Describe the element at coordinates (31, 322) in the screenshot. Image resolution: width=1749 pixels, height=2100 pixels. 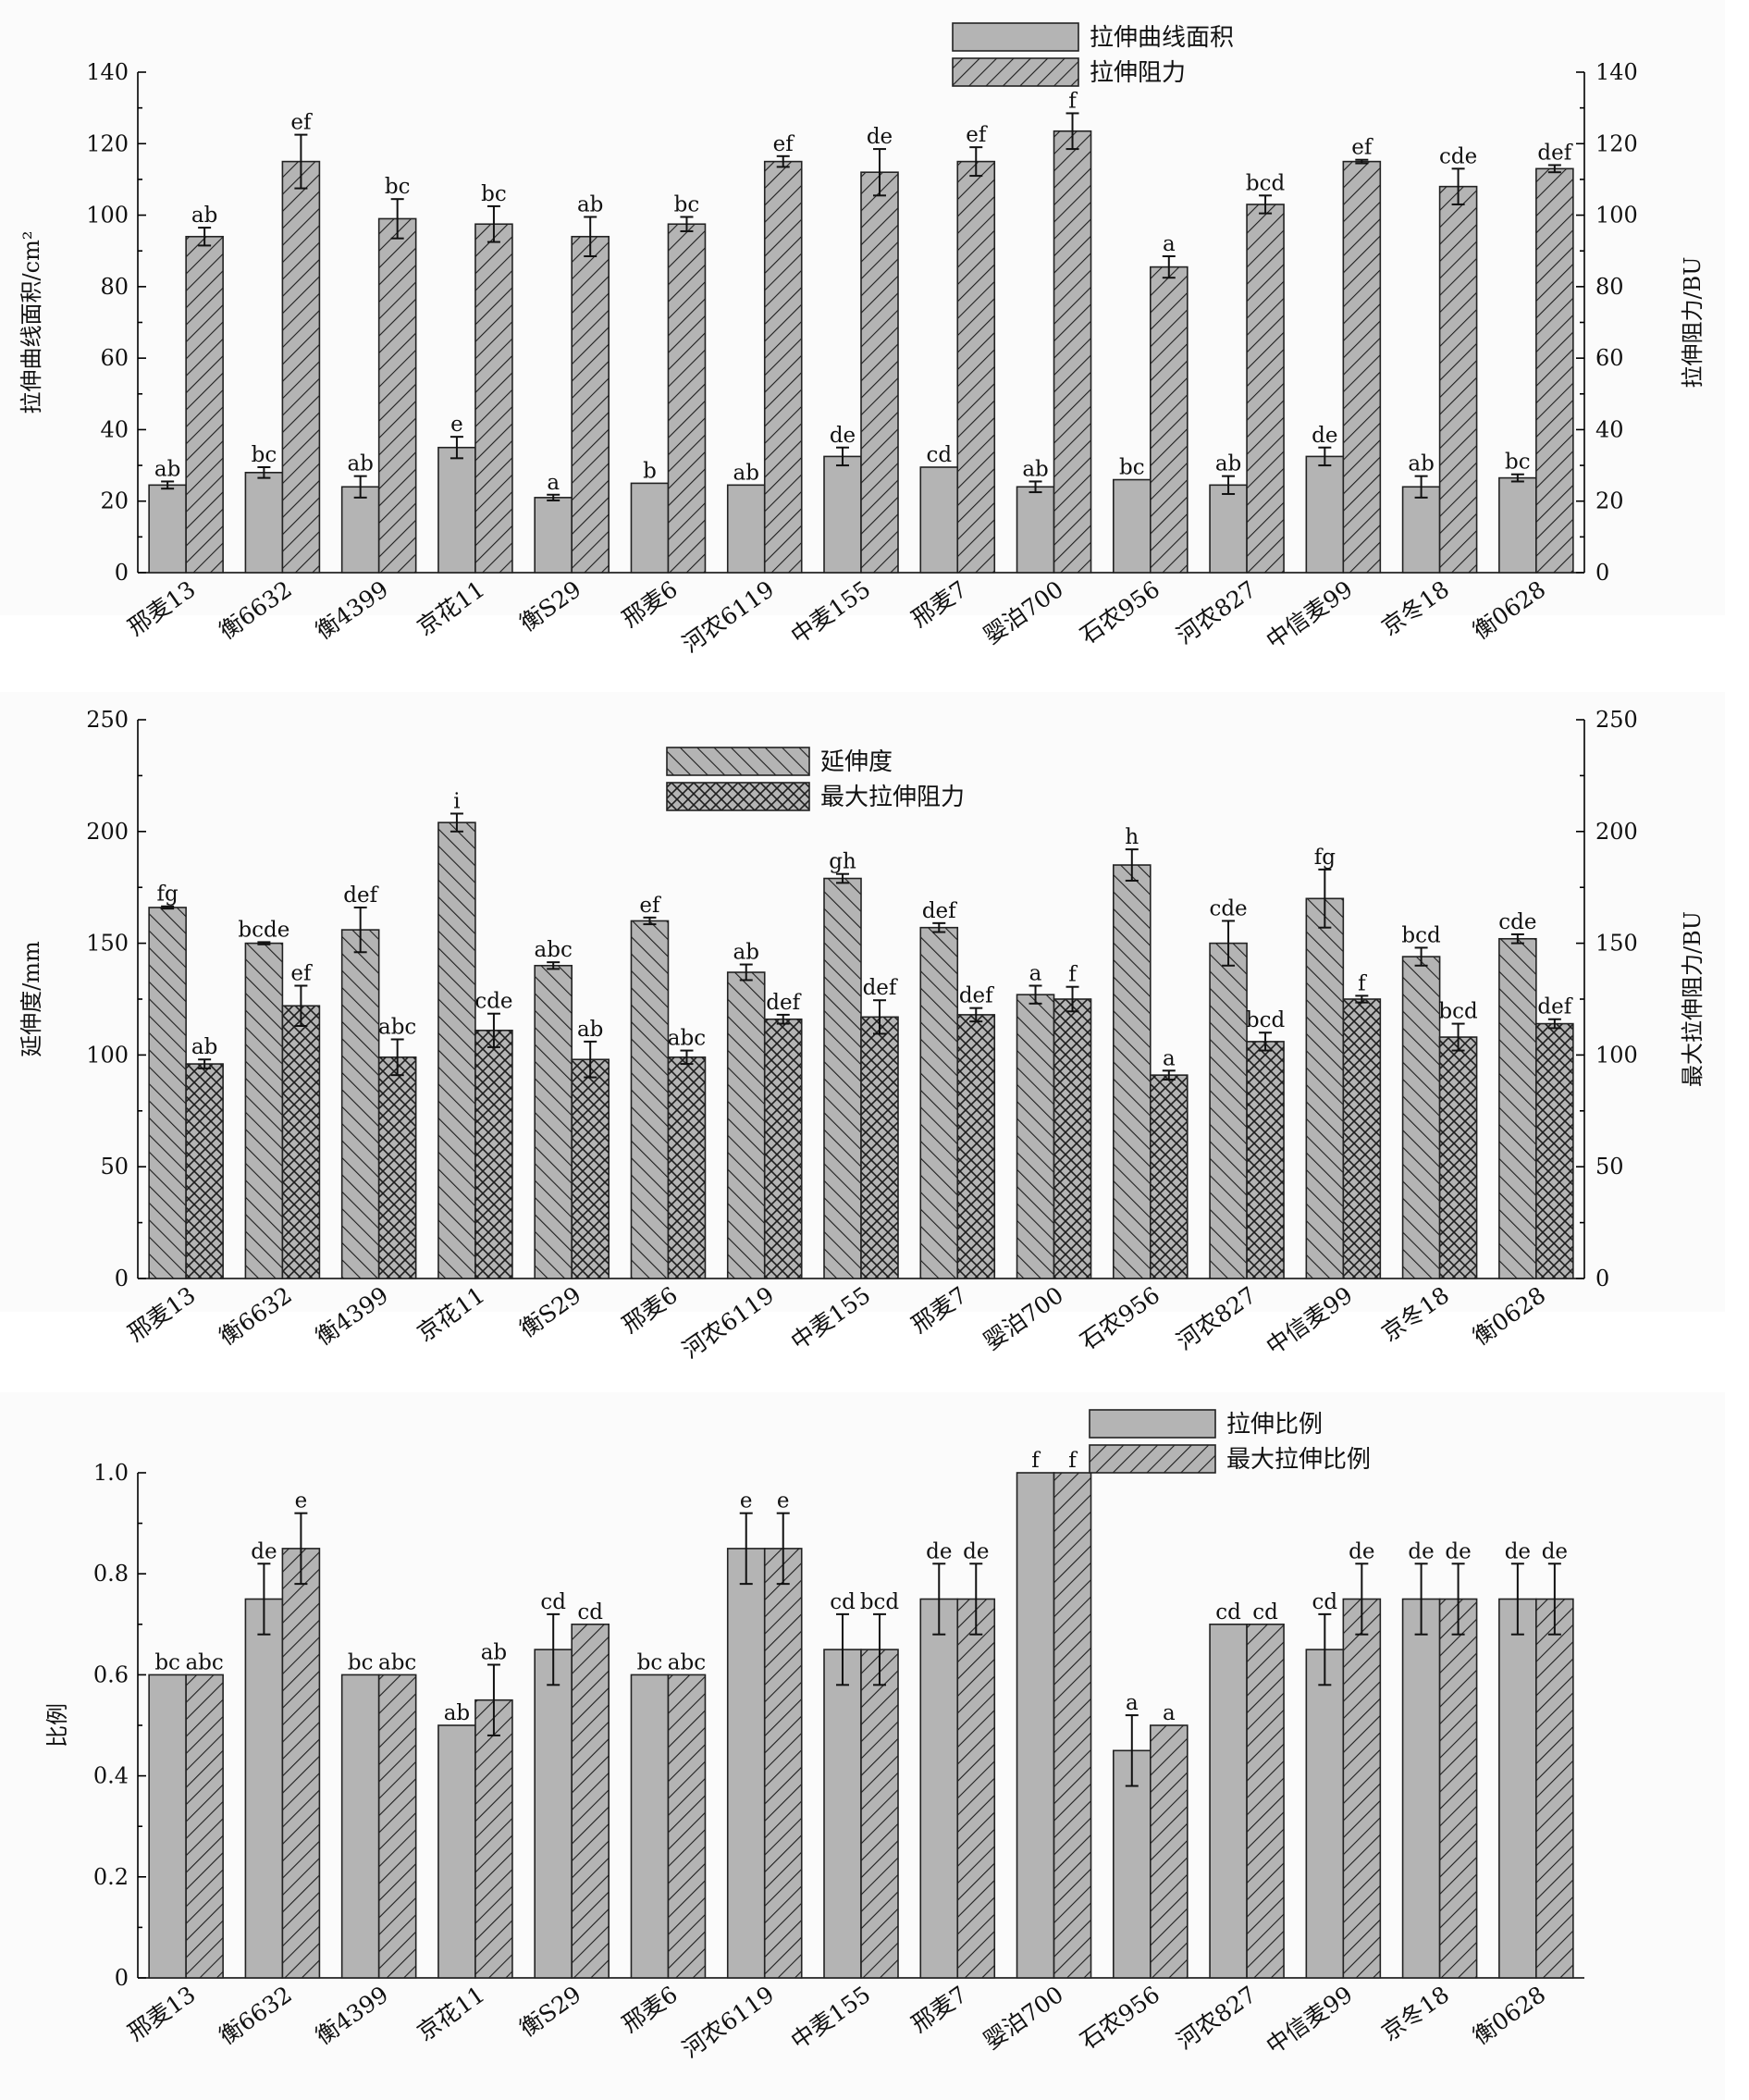
I see `y-axis-title: 拉伸曲线面积/cm²` at that location.